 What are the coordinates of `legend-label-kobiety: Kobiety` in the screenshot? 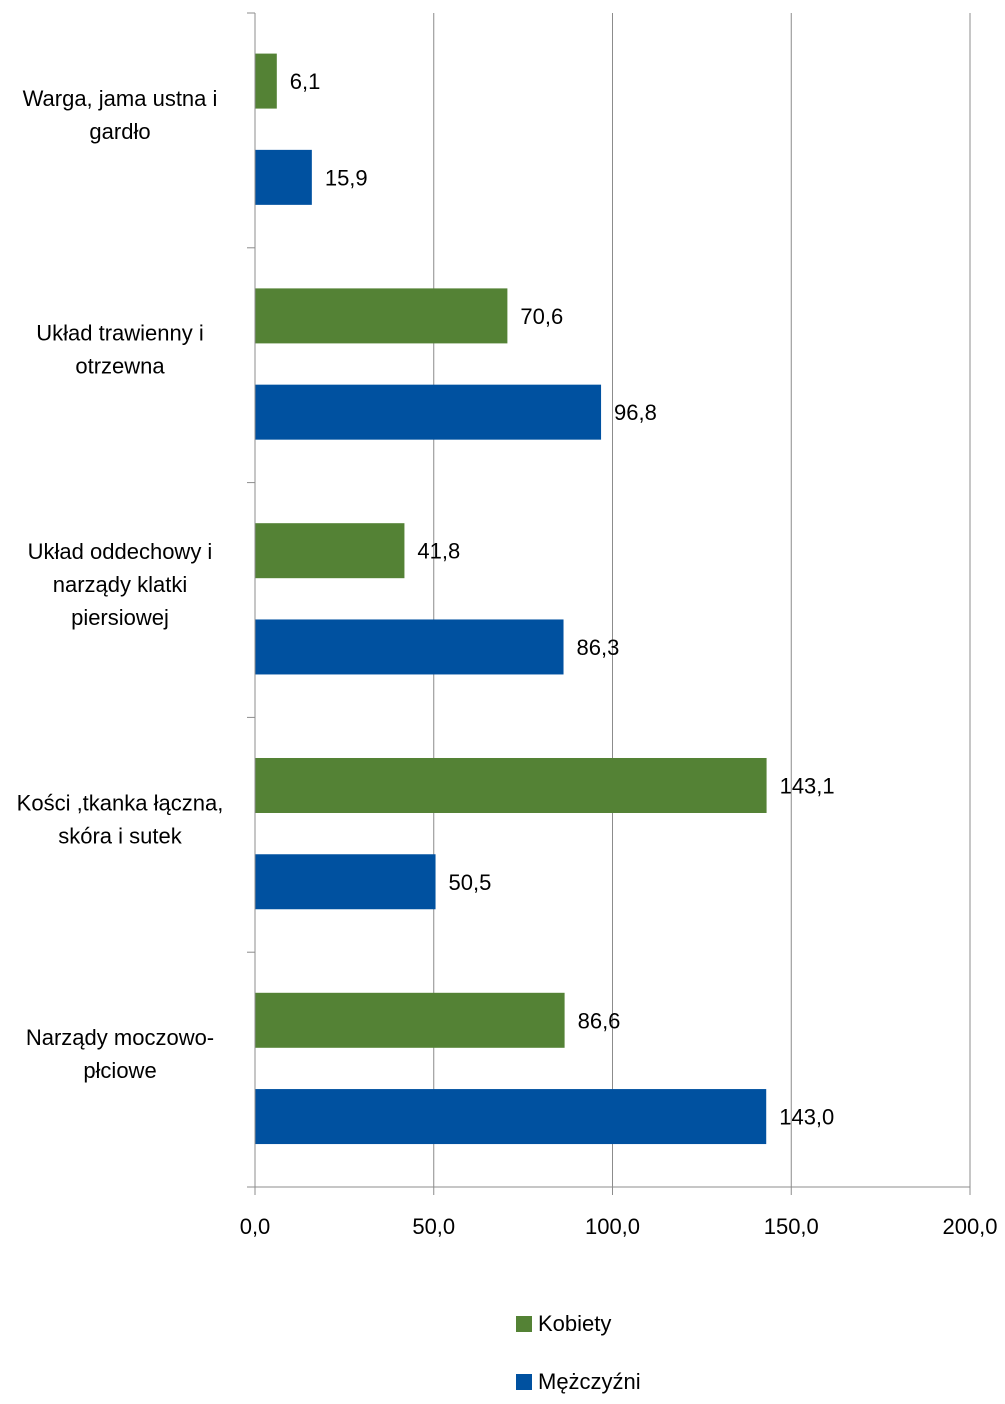 It's located at (575, 1323).